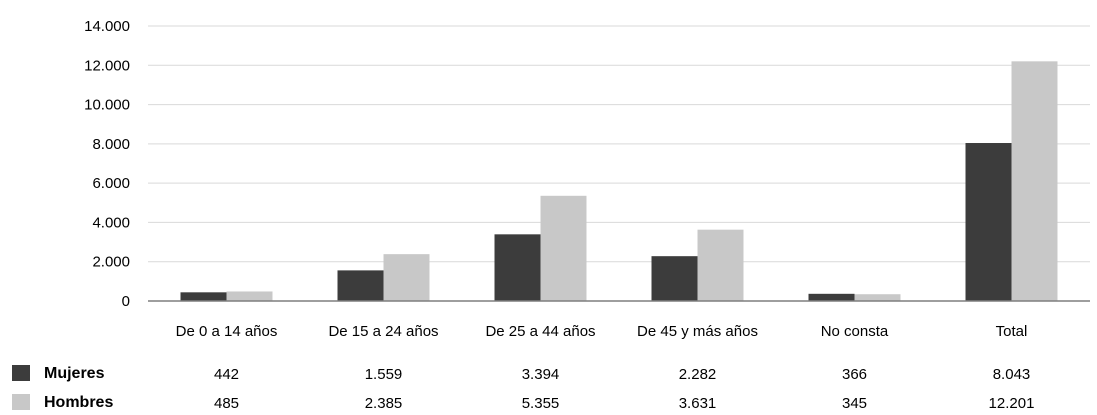 The image size is (1097, 415). What do you see at coordinates (107, 164) in the screenshot?
I see `y-axis-ticks: 0 2.000 4.000 6.000 8.000 10.000 12.000 14.000` at bounding box center [107, 164].